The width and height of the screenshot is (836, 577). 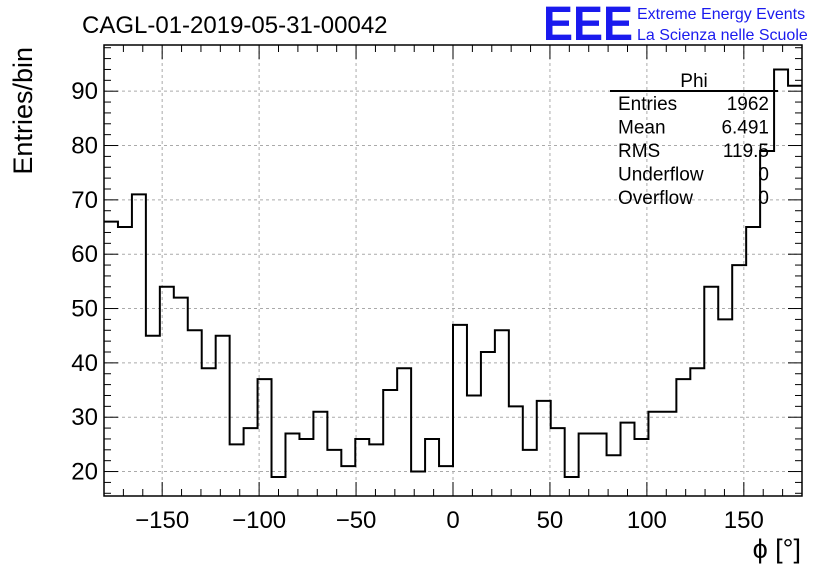 I want to click on y-tick-label: 80, so click(x=84, y=146).